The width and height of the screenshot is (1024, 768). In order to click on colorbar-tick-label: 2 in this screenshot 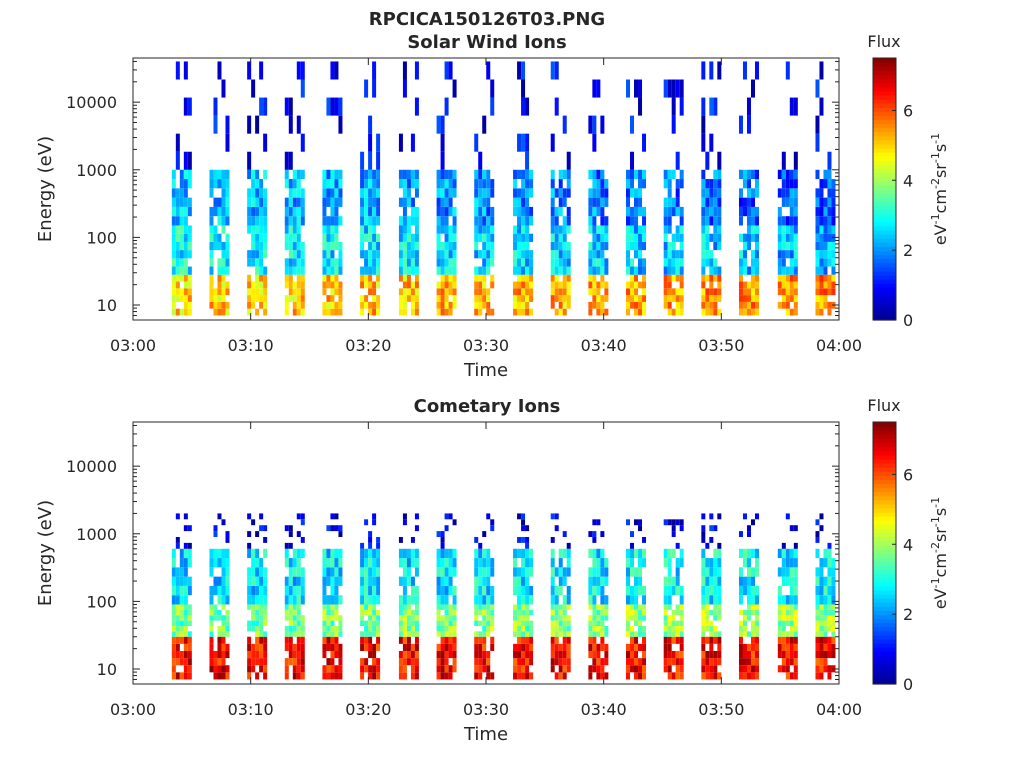, I will do `click(908, 250)`.